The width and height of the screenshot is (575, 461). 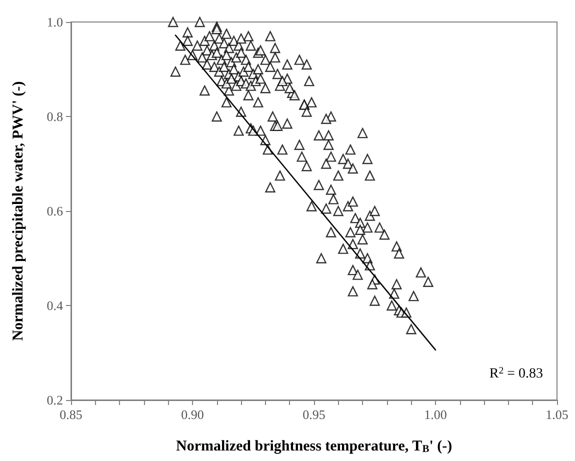 I want to click on x-tick-label: 1.00, so click(x=435, y=414).